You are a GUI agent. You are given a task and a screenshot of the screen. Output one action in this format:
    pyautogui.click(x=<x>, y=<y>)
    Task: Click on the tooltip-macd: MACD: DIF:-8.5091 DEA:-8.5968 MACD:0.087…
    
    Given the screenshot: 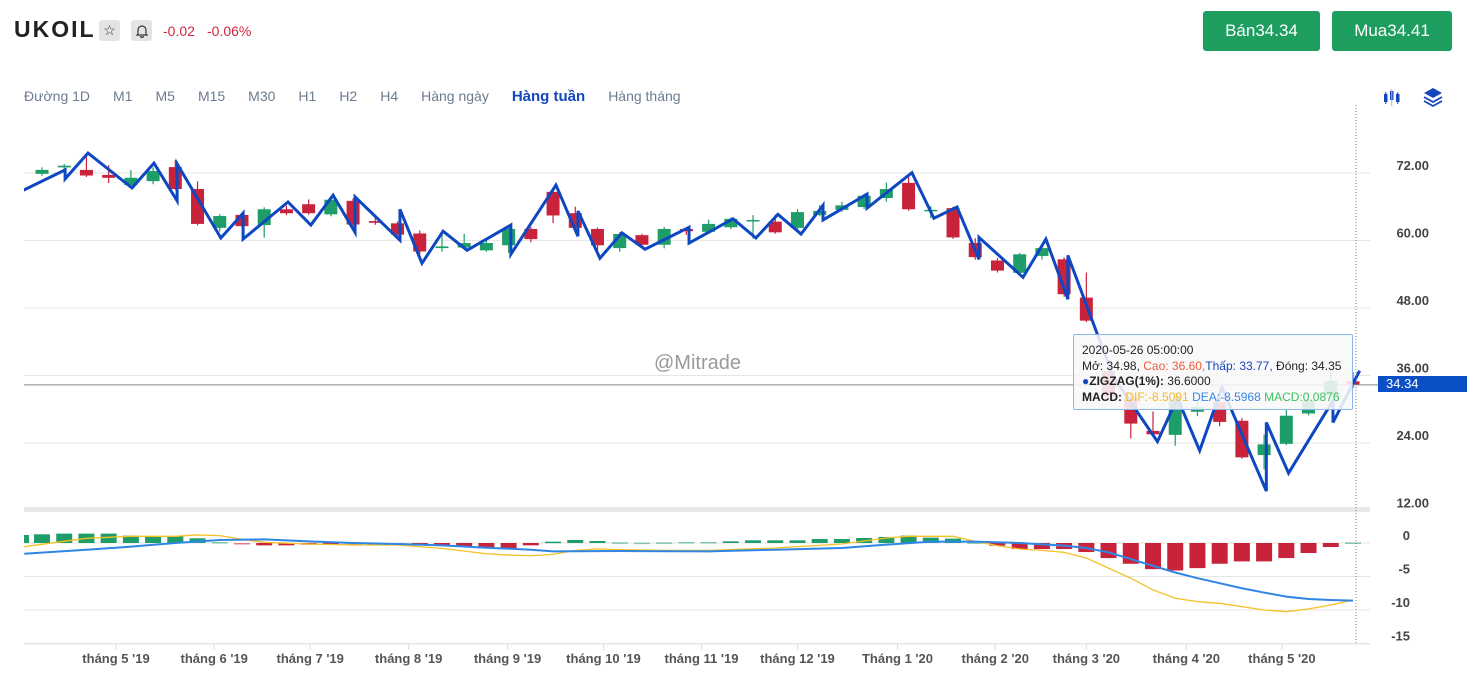 What is the action you would take?
    pyautogui.click(x=1217, y=398)
    